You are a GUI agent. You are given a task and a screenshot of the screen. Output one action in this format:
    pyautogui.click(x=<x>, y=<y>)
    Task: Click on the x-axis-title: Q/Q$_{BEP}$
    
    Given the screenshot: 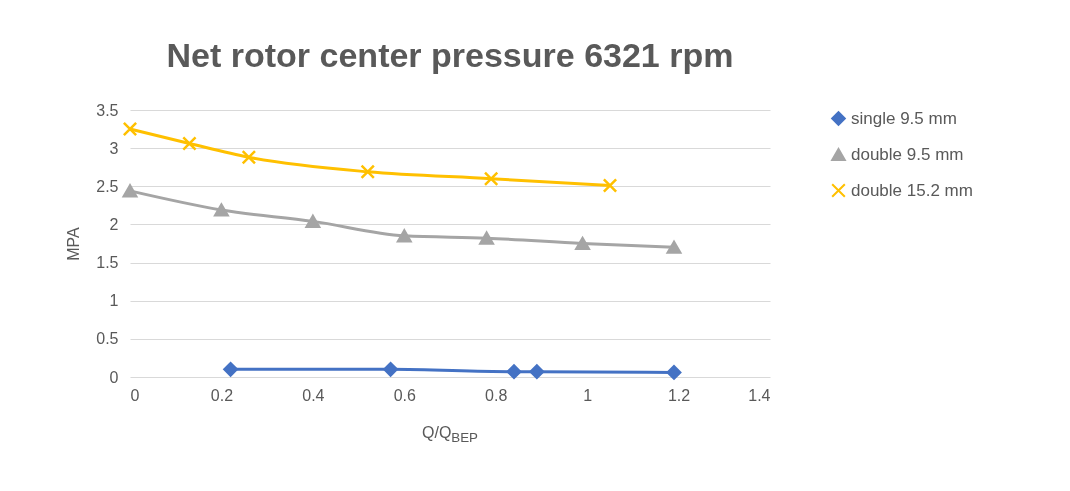 What is the action you would take?
    pyautogui.click(x=450, y=435)
    